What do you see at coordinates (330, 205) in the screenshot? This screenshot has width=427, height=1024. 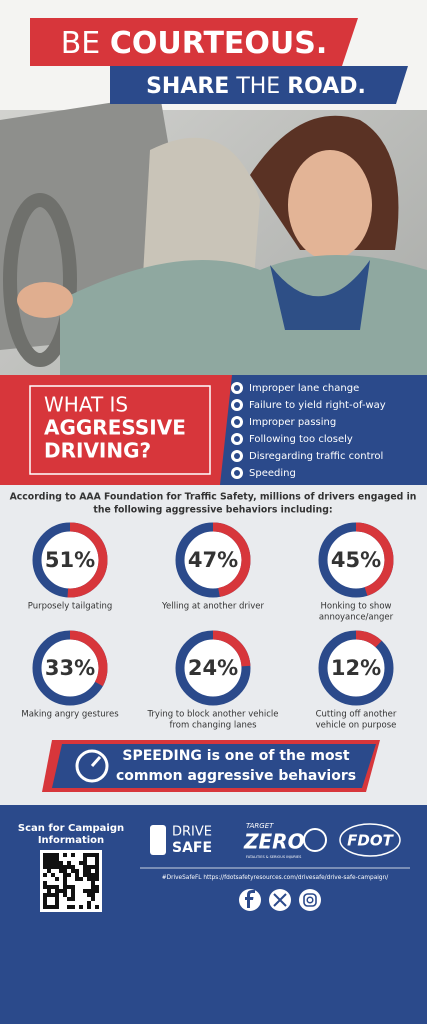 I see `face` at bounding box center [330, 205].